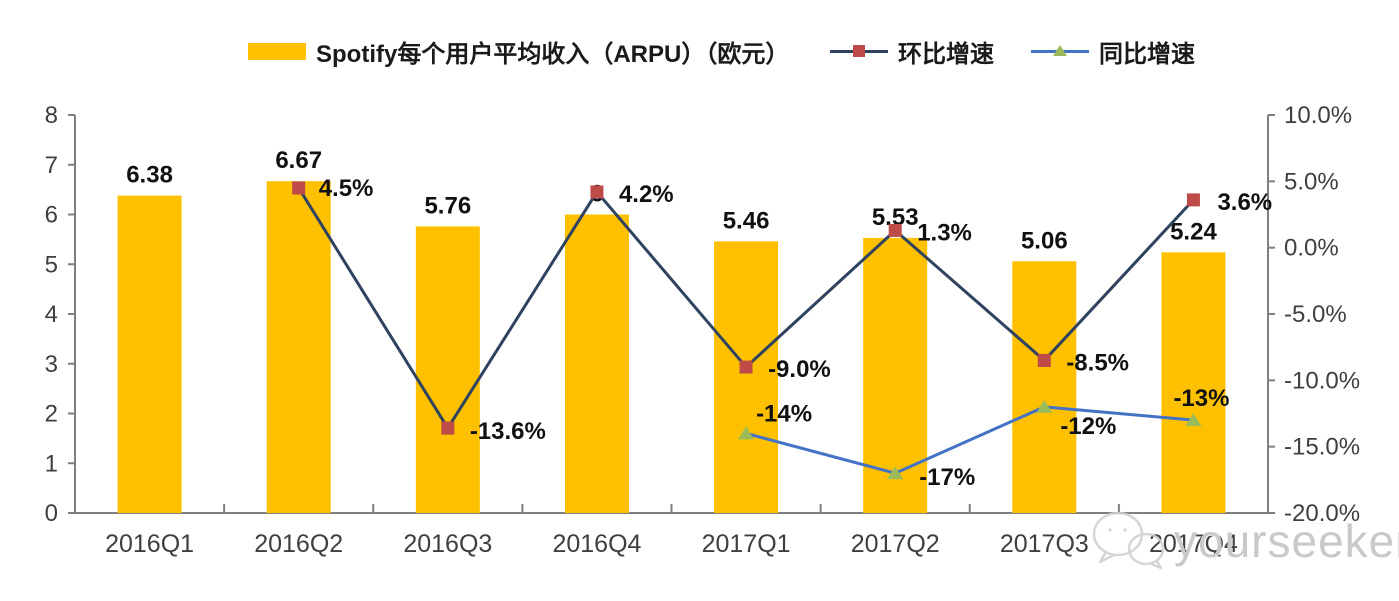 The image size is (1399, 601). What do you see at coordinates (51, 115) in the screenshot?
I see `left-axis-tick-label: 8` at bounding box center [51, 115].